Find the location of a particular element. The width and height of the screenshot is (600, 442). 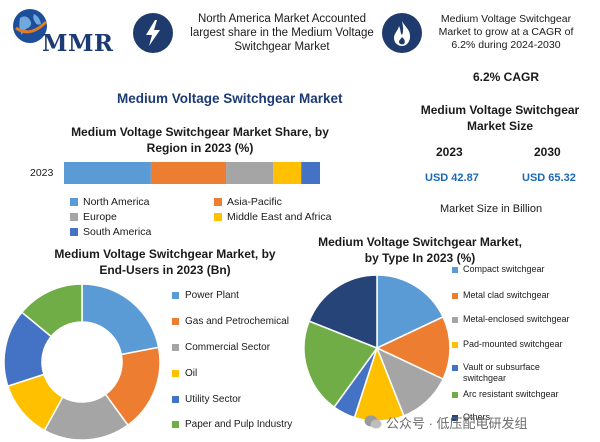

year-2023: 2023 is located at coordinates (449, 152).